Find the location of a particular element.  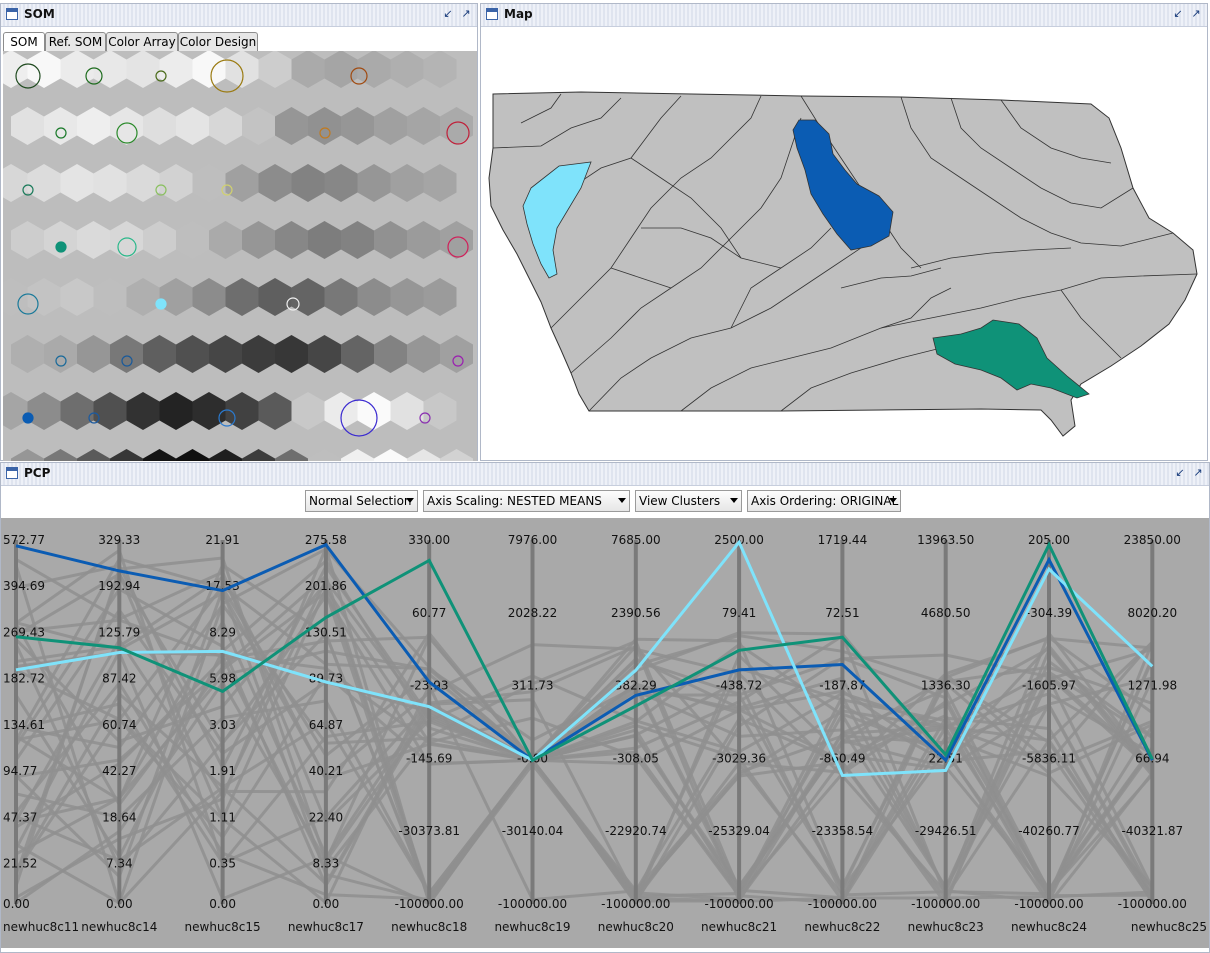

axis-name-label: newhuc8c24 is located at coordinates (1049, 927).